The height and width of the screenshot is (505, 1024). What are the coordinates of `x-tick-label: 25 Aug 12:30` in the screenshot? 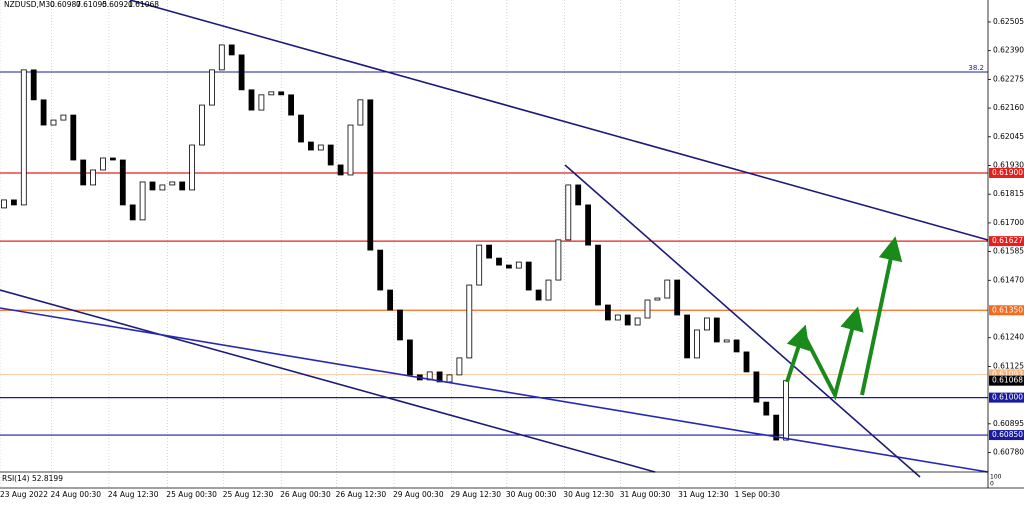 It's located at (248, 494).